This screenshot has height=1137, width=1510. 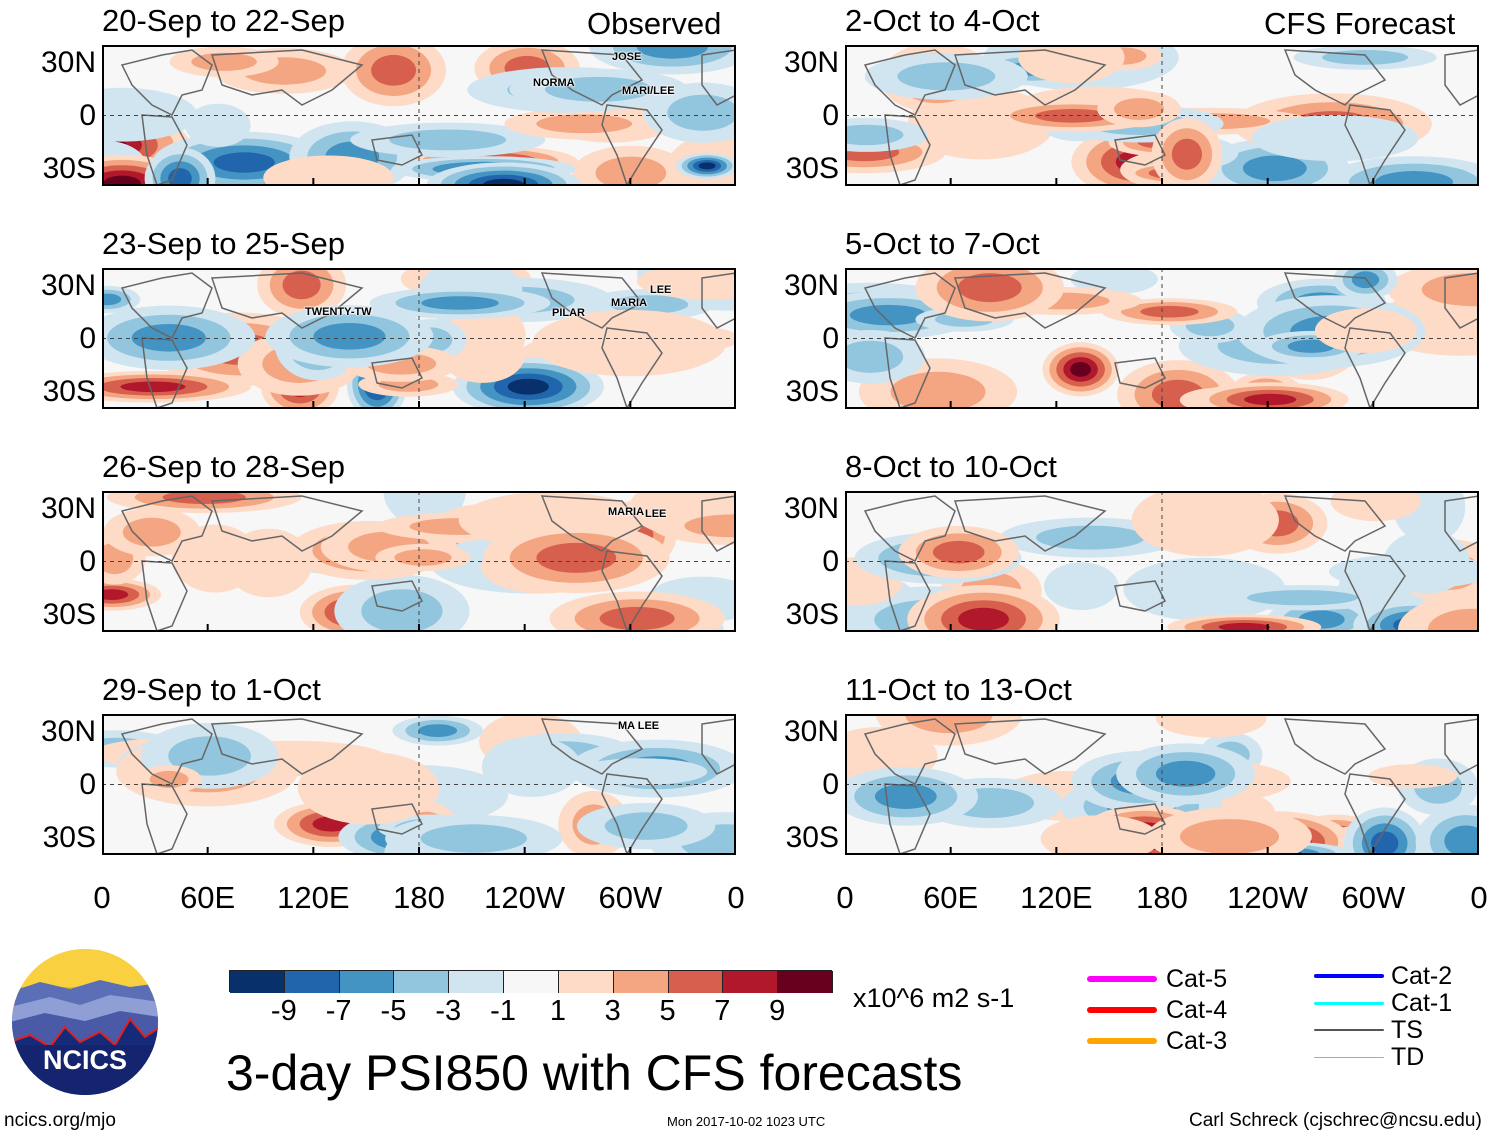 What do you see at coordinates (60, 1120) in the screenshot?
I see `footer-link: ncics.org/mjo` at bounding box center [60, 1120].